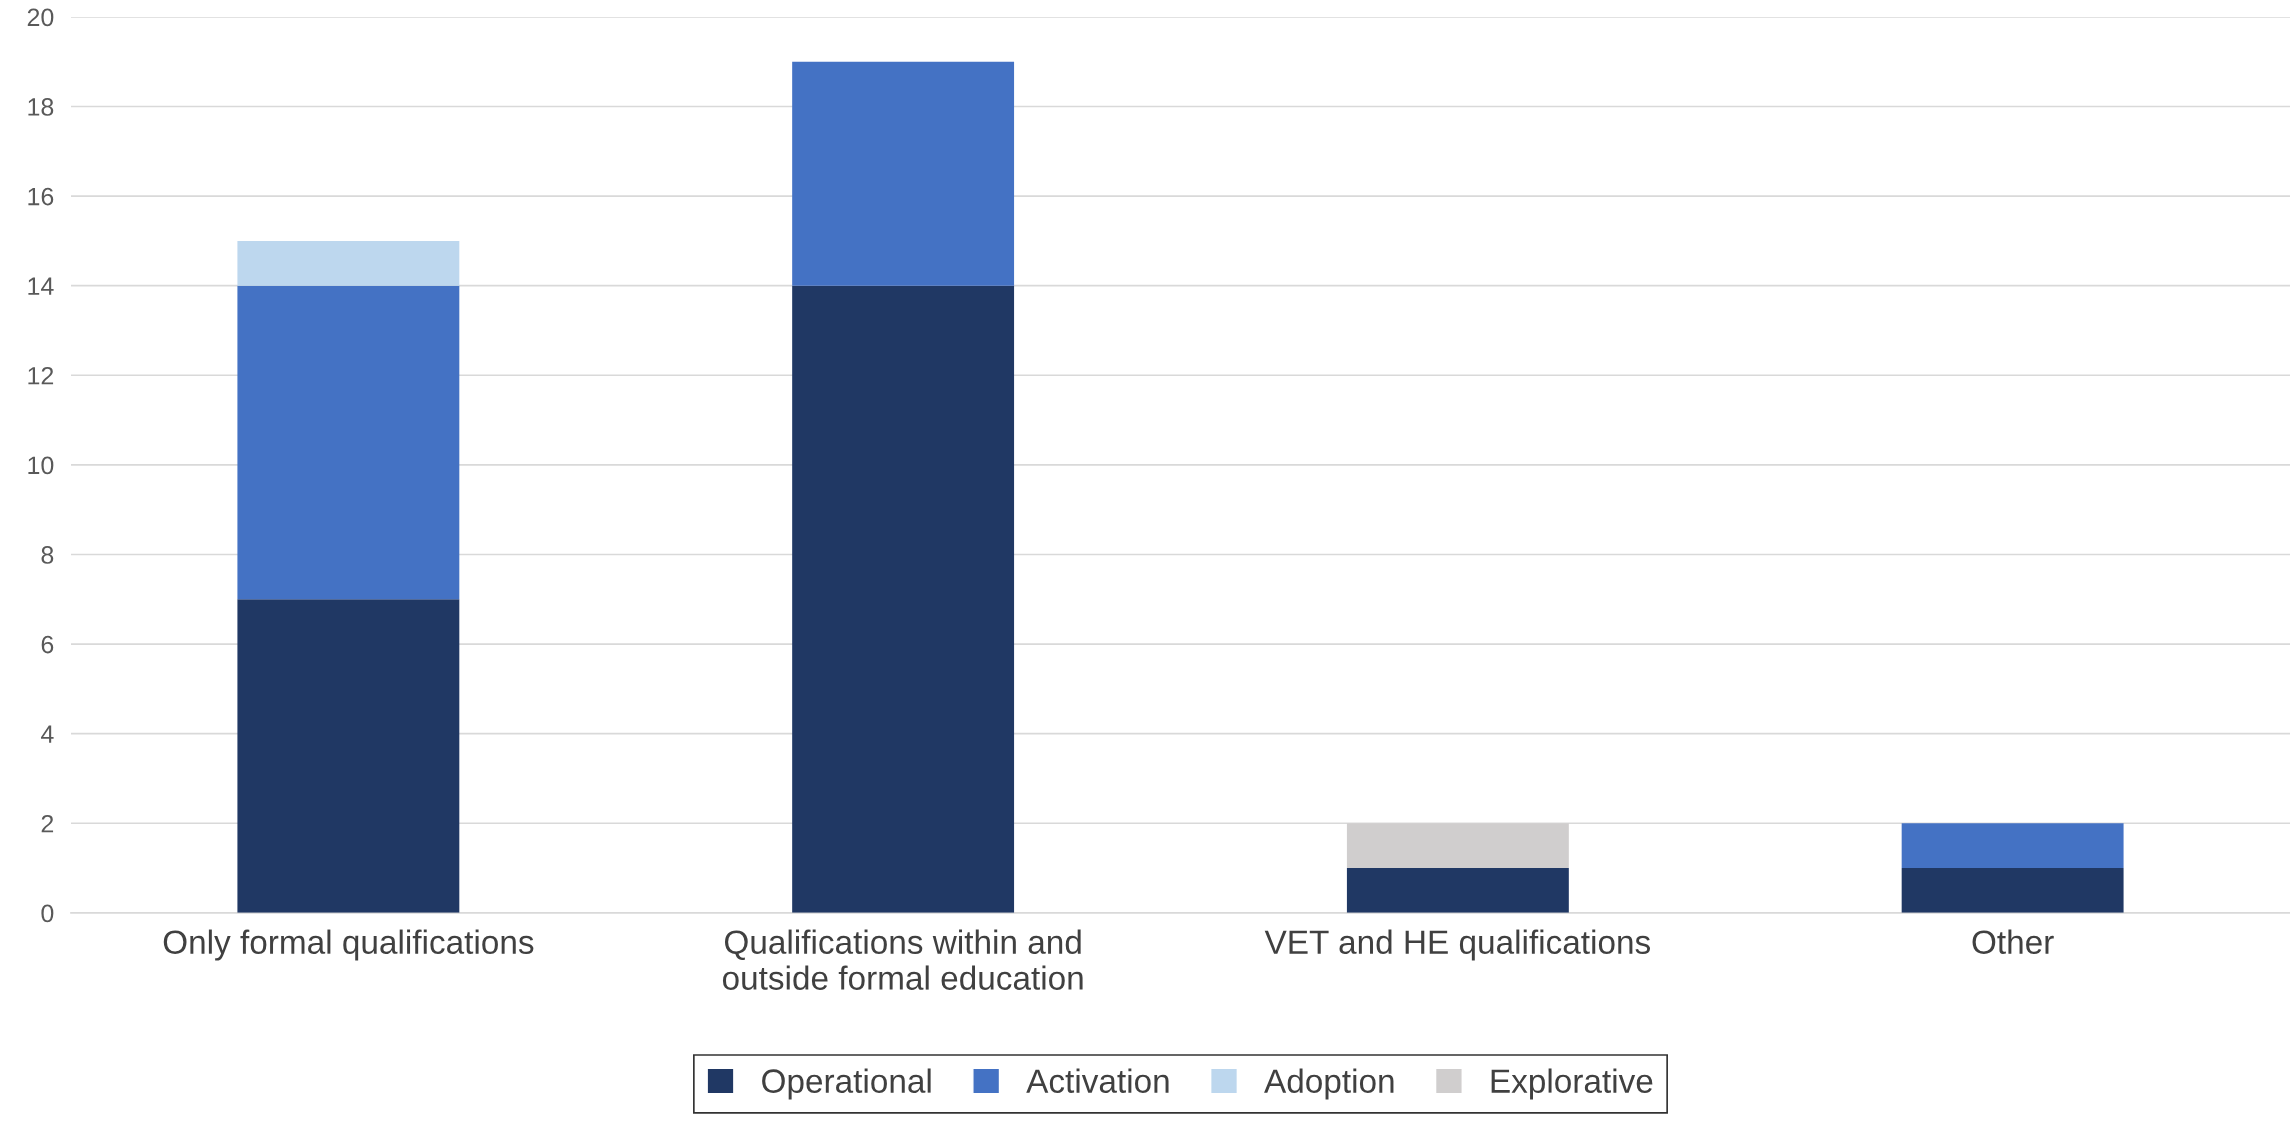  I want to click on x-tick-label: Only formal qualifications, so click(348, 945).